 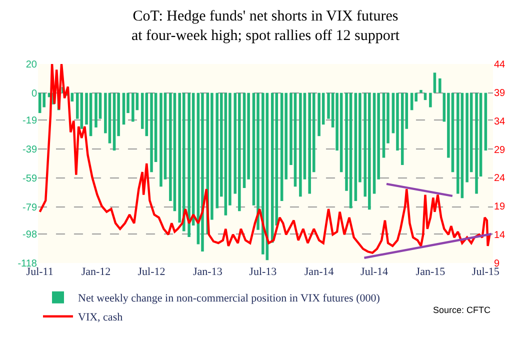 I want to click on source-note: Source: CFTC, so click(x=462, y=310).